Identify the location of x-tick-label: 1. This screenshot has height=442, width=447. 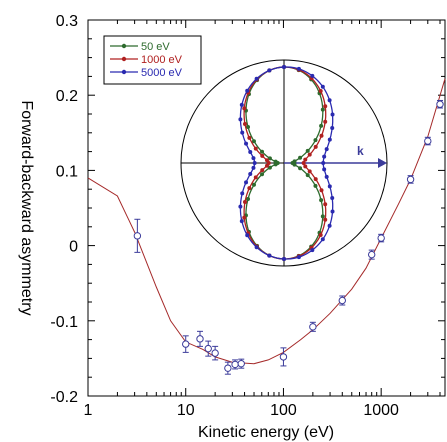
(88, 410).